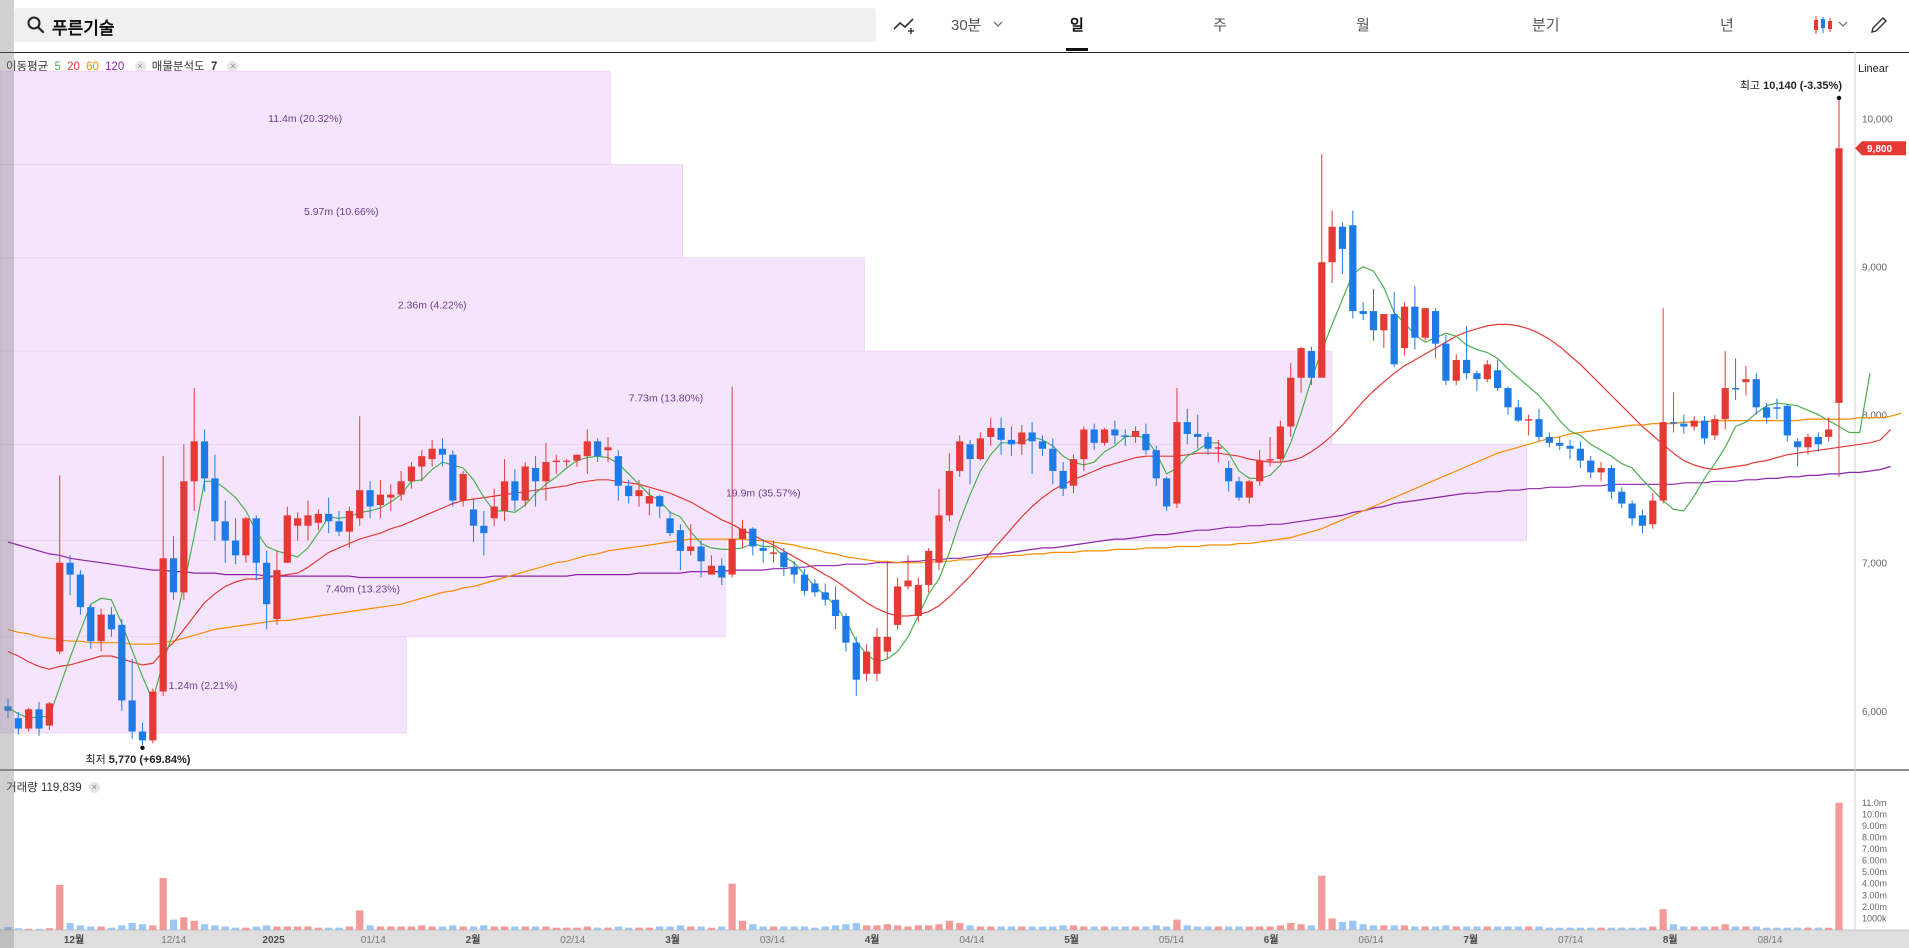 This screenshot has height=948, width=1909. What do you see at coordinates (1077, 25) in the screenshot?
I see `tab-day: 일` at bounding box center [1077, 25].